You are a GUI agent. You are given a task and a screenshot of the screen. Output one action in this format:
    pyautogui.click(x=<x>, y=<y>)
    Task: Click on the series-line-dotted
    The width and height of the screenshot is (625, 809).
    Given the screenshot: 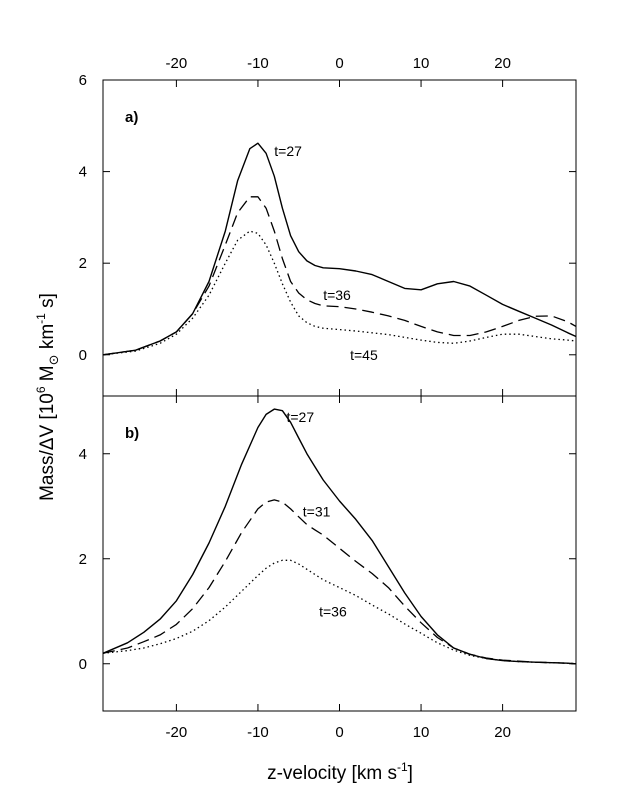 What is the action you would take?
    pyautogui.click(x=339, y=293)
    